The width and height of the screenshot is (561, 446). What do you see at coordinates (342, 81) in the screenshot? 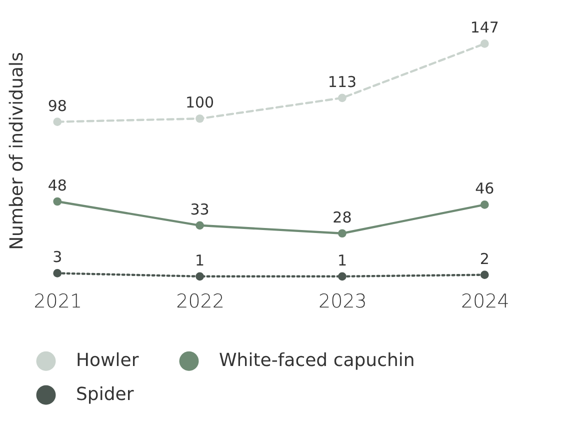
I see `data-label: 113` at bounding box center [342, 81].